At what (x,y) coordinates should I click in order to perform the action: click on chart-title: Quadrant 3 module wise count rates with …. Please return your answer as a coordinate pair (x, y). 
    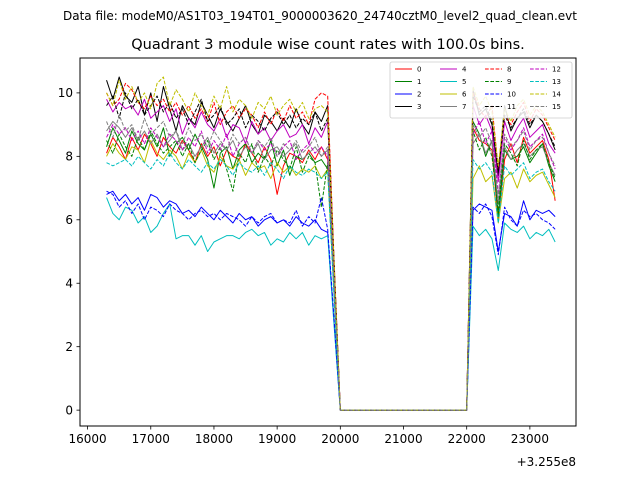
    Looking at the image, I should click on (328, 45).